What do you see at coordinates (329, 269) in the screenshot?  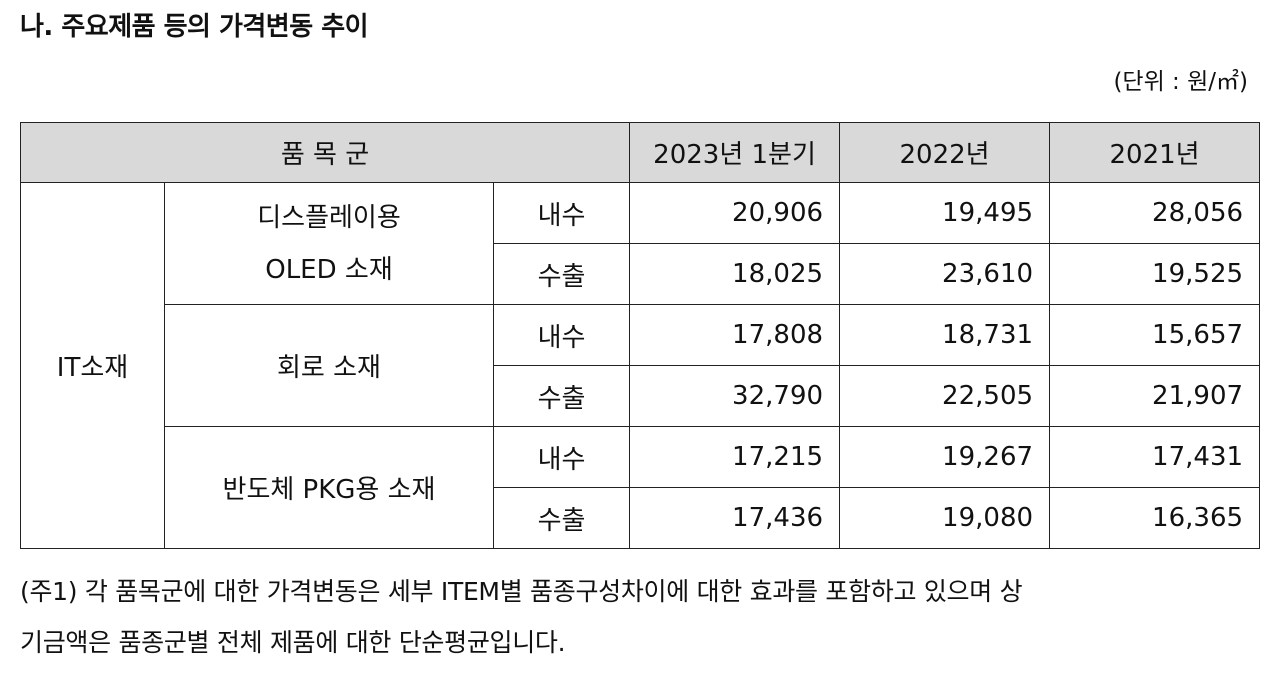 I see `product-name-line2: OLED 소재` at bounding box center [329, 269].